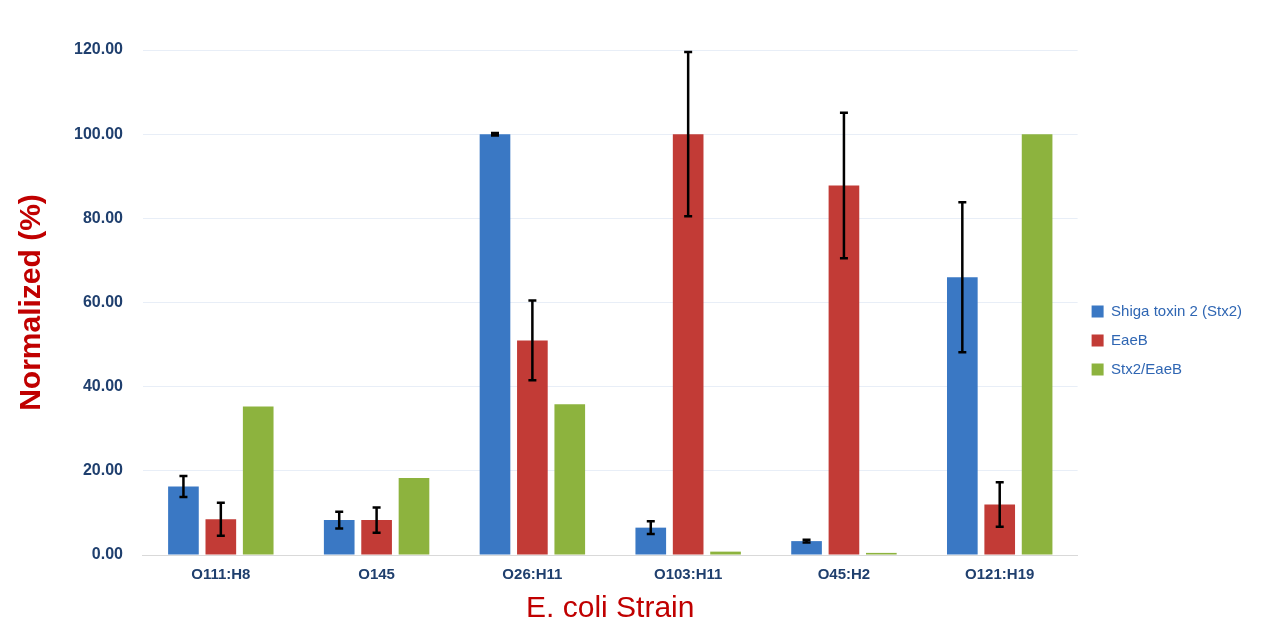 This screenshot has height=636, width=1272. Describe the element at coordinates (1000, 574) in the screenshot. I see `x-tick-label: O121:H19` at that location.